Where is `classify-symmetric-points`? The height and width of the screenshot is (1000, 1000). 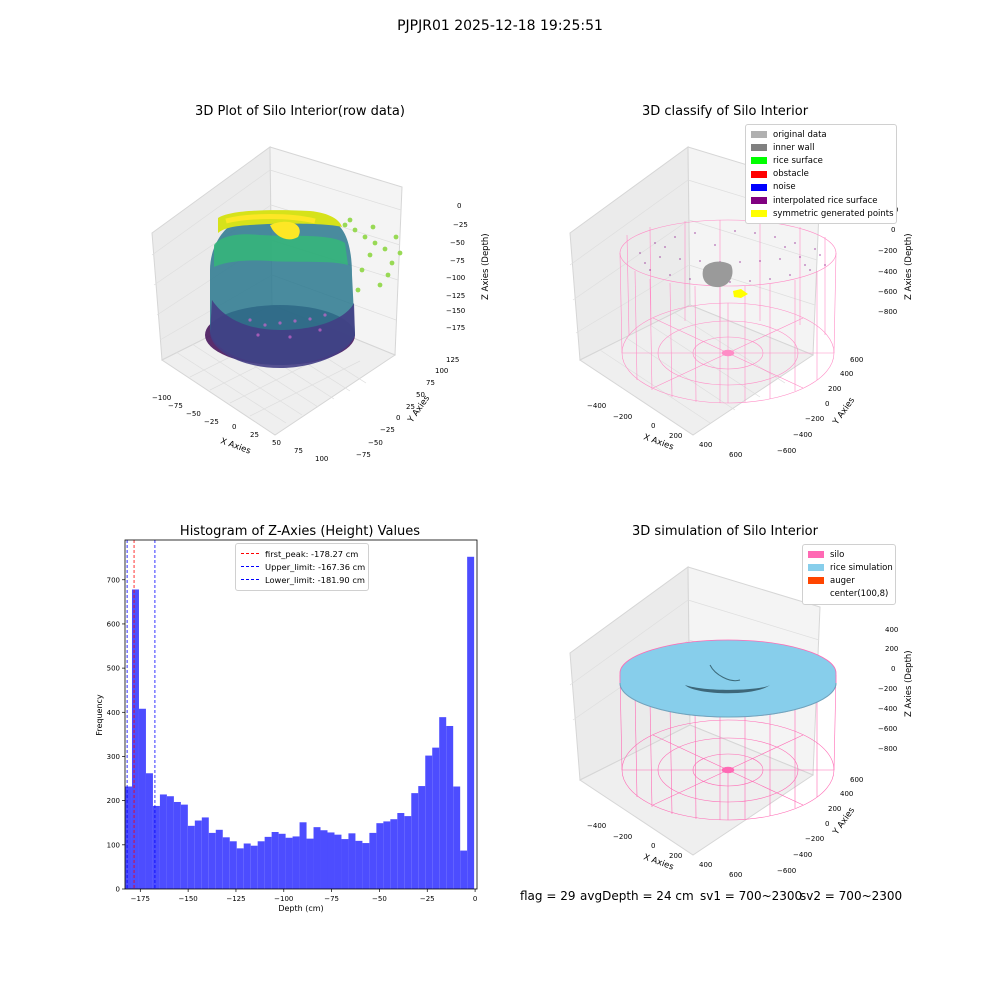 classify-symmetric-points is located at coordinates (740, 293).